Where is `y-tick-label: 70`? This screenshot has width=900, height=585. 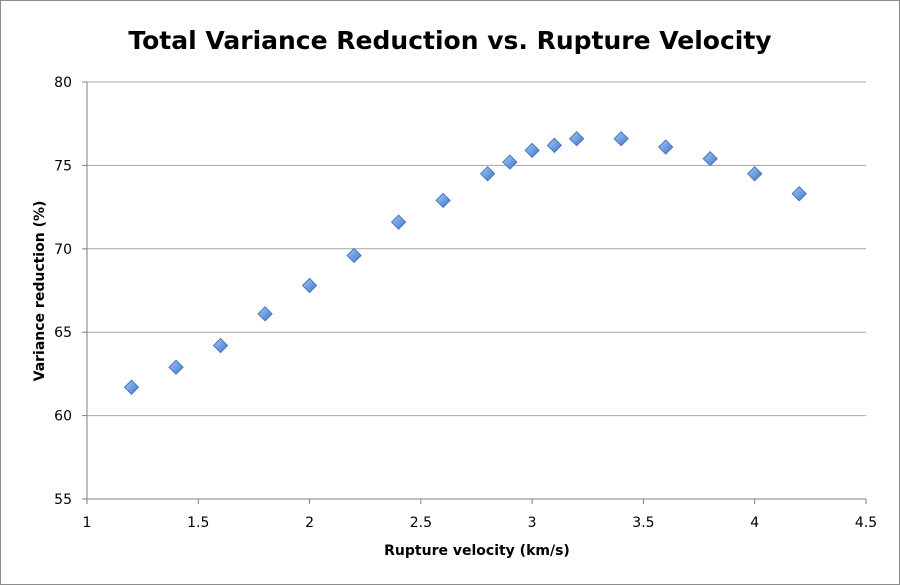
y-tick-label: 70 is located at coordinates (63, 250).